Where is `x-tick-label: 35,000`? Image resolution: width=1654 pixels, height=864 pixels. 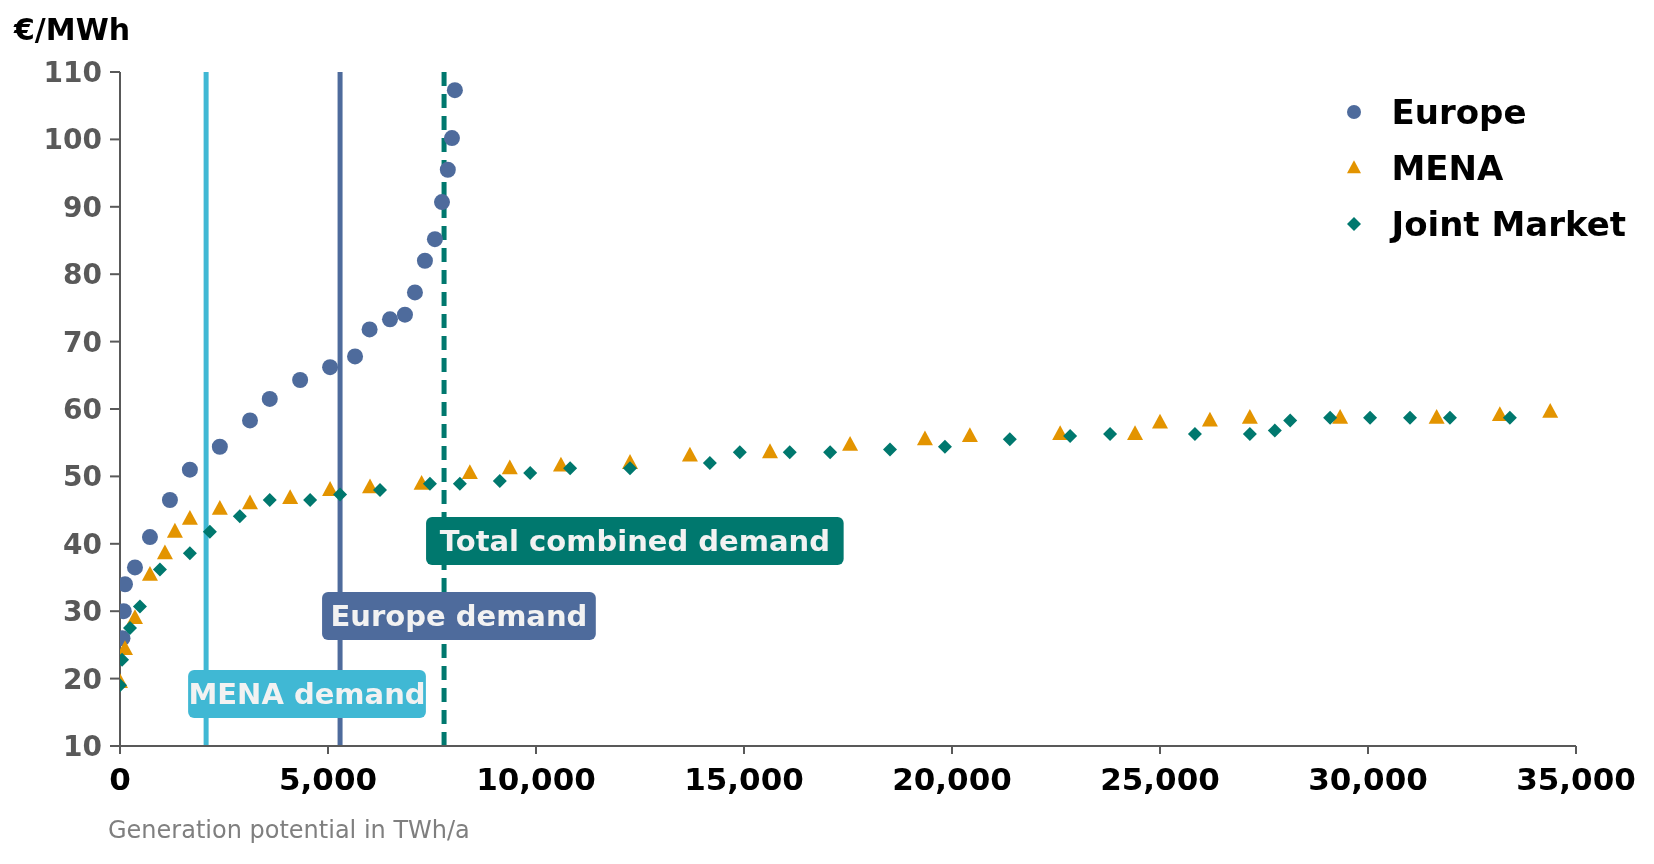
x-tick-label: 35,000 is located at coordinates (1576, 779).